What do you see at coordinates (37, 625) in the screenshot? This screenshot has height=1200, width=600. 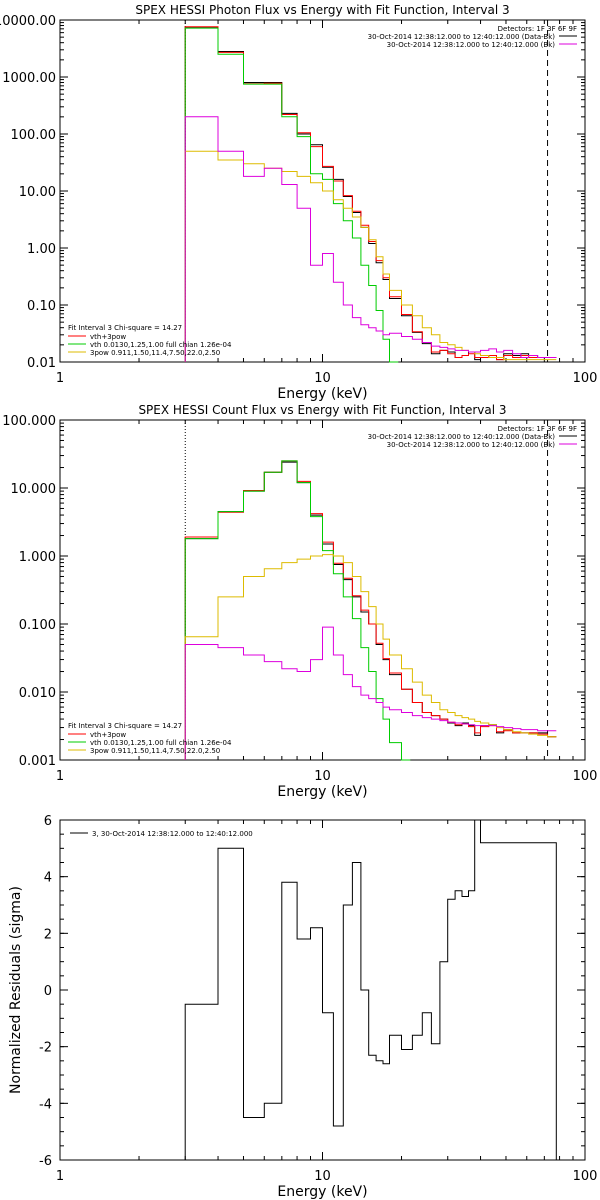 I see `y-tick-label: 0.100` at bounding box center [37, 625].